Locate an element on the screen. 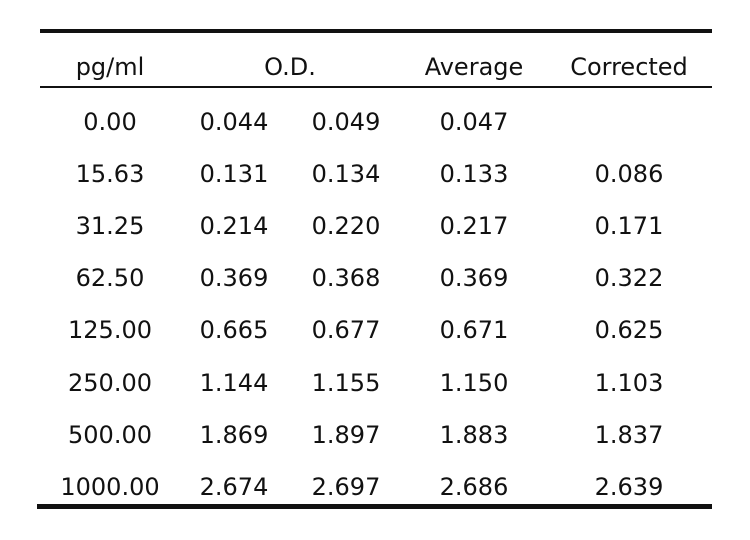  cell-conc: 1000.00 is located at coordinates (110, 487).